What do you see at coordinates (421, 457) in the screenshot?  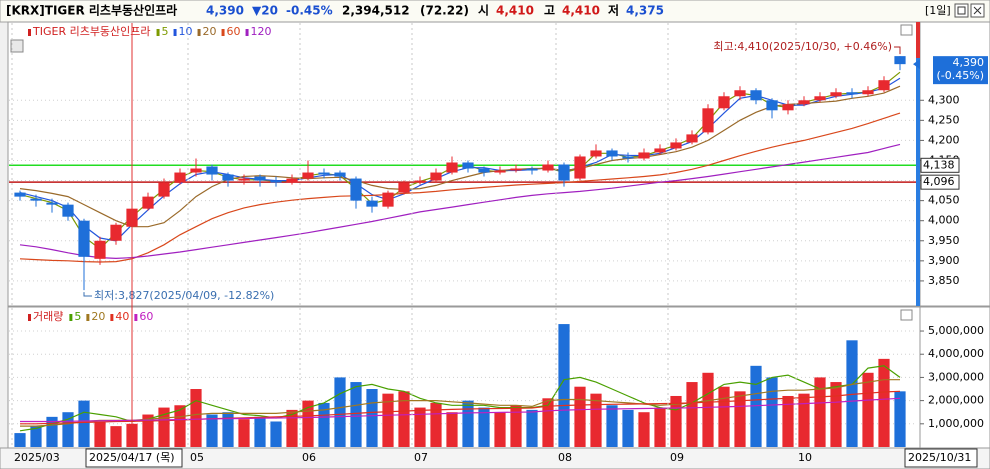 I see `x-tick-label: 07` at bounding box center [421, 457].